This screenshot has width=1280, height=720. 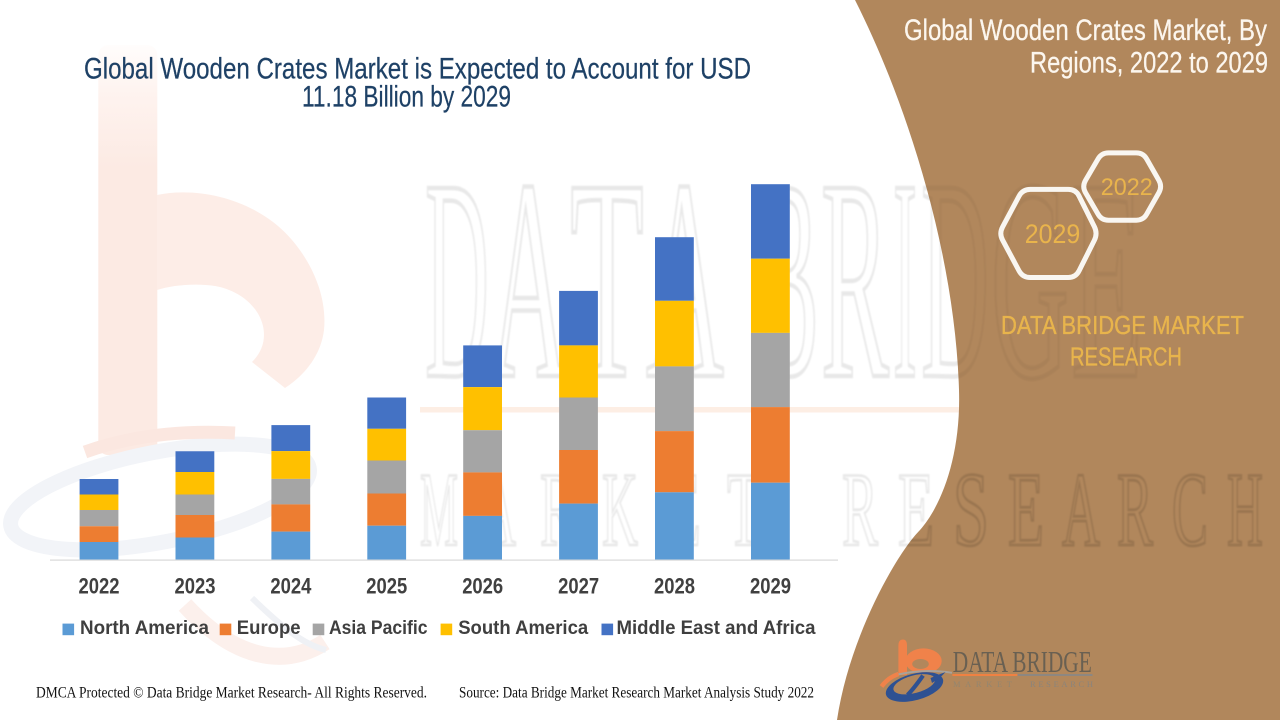 I want to click on svg-text: North America, so click(x=144, y=628).